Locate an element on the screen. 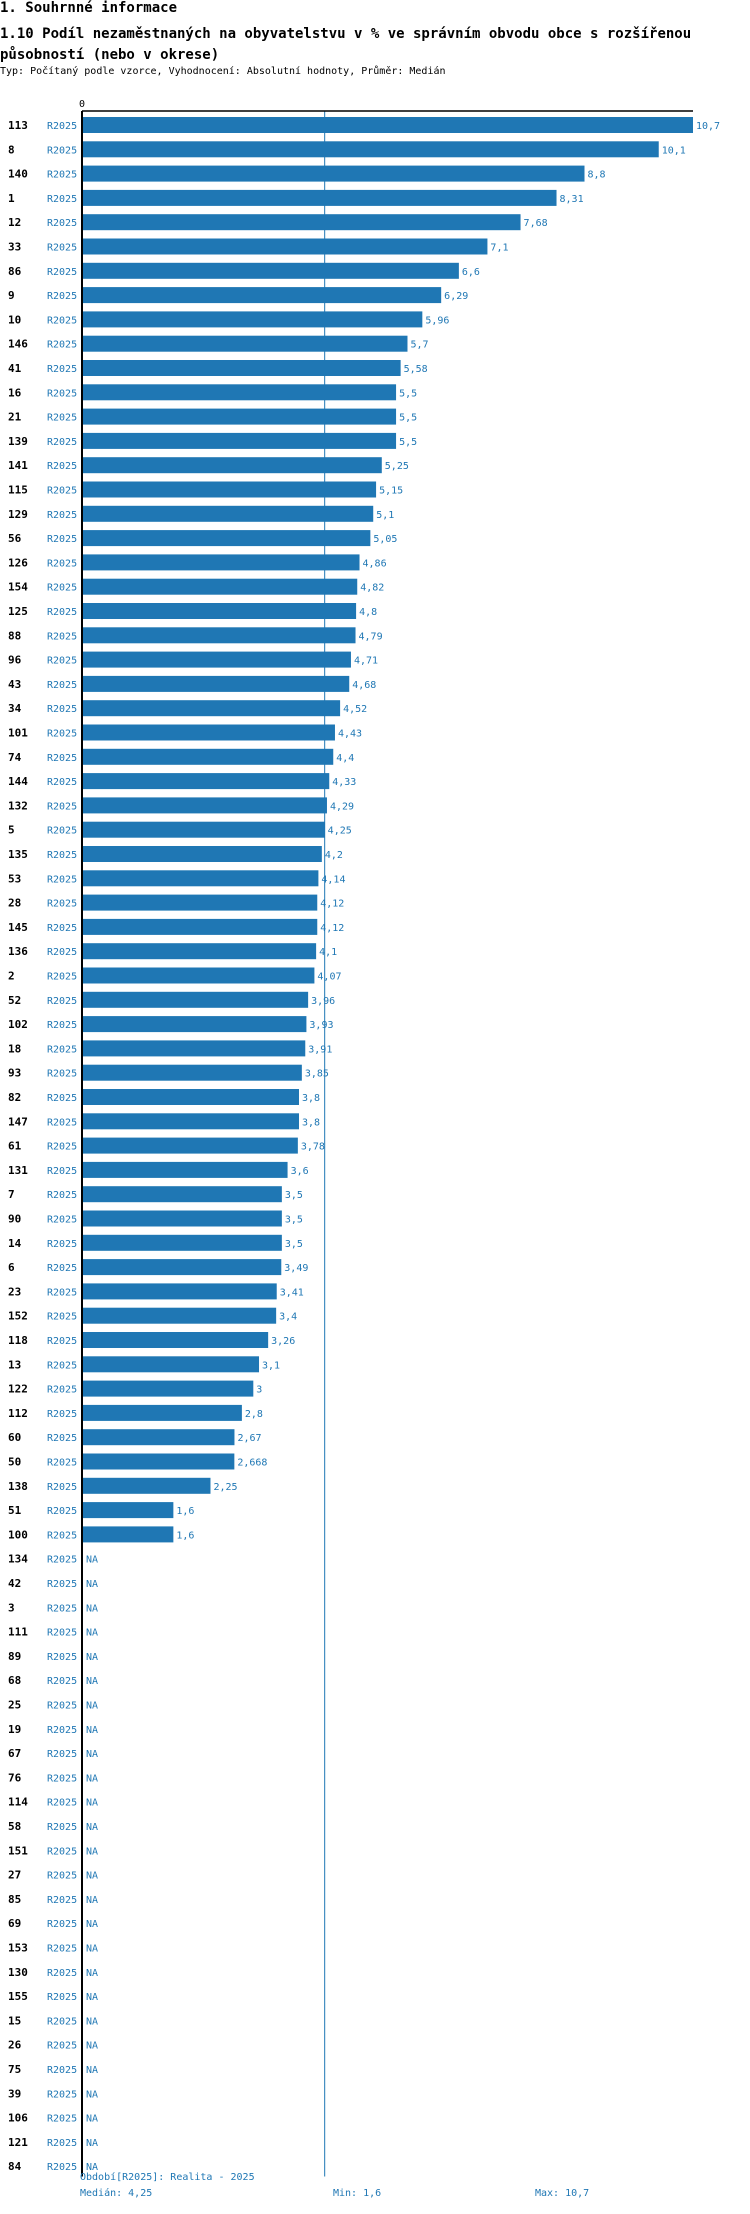  category-label: 102 is located at coordinates (18, 1024).